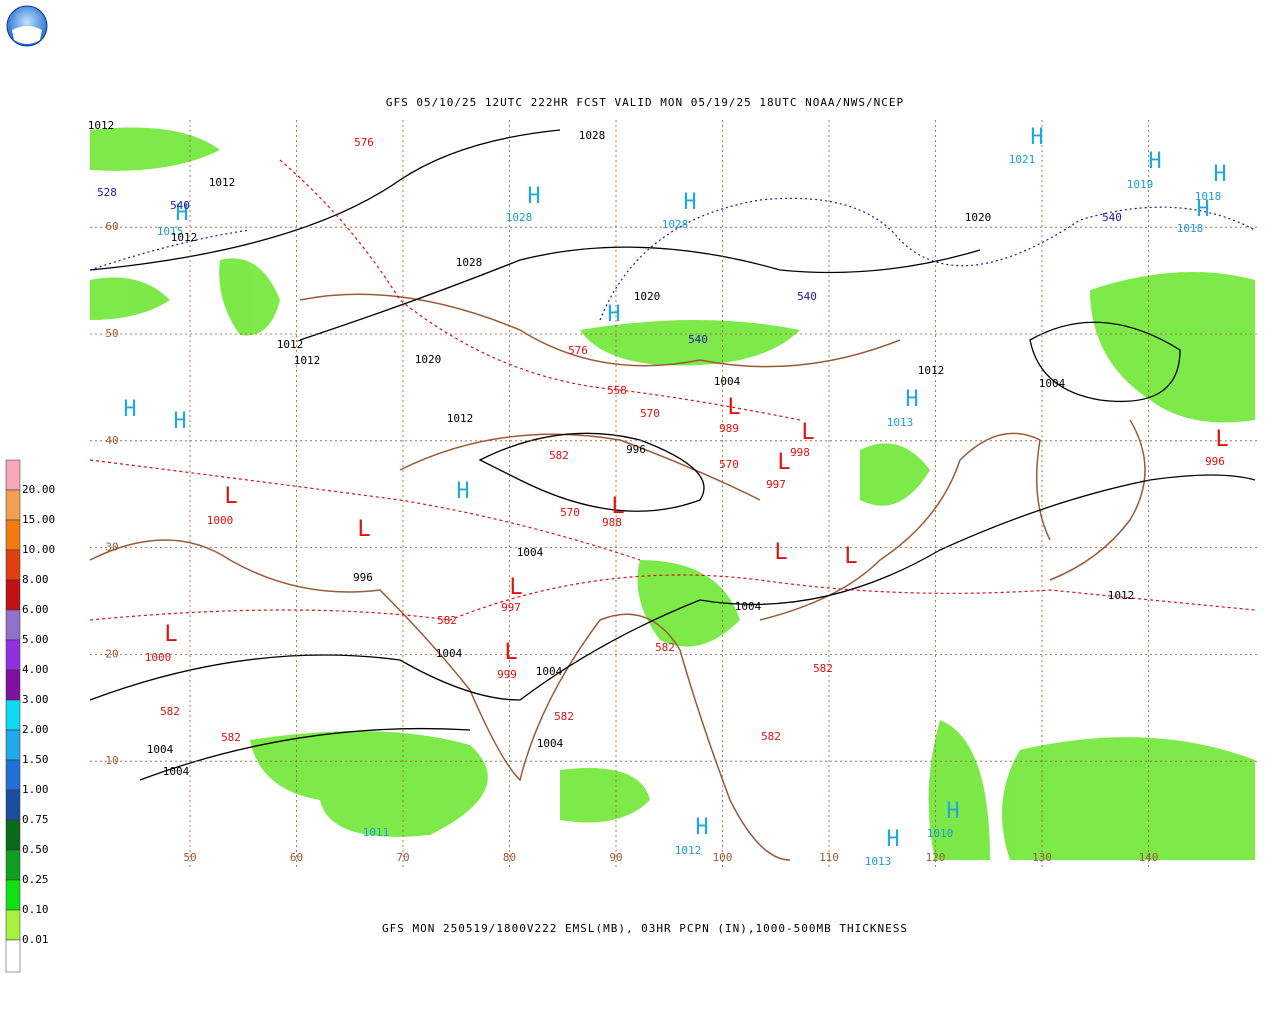 This screenshot has width=1280, height=1024. What do you see at coordinates (615, 857) in the screenshot?
I see `lon-label: 90` at bounding box center [615, 857].